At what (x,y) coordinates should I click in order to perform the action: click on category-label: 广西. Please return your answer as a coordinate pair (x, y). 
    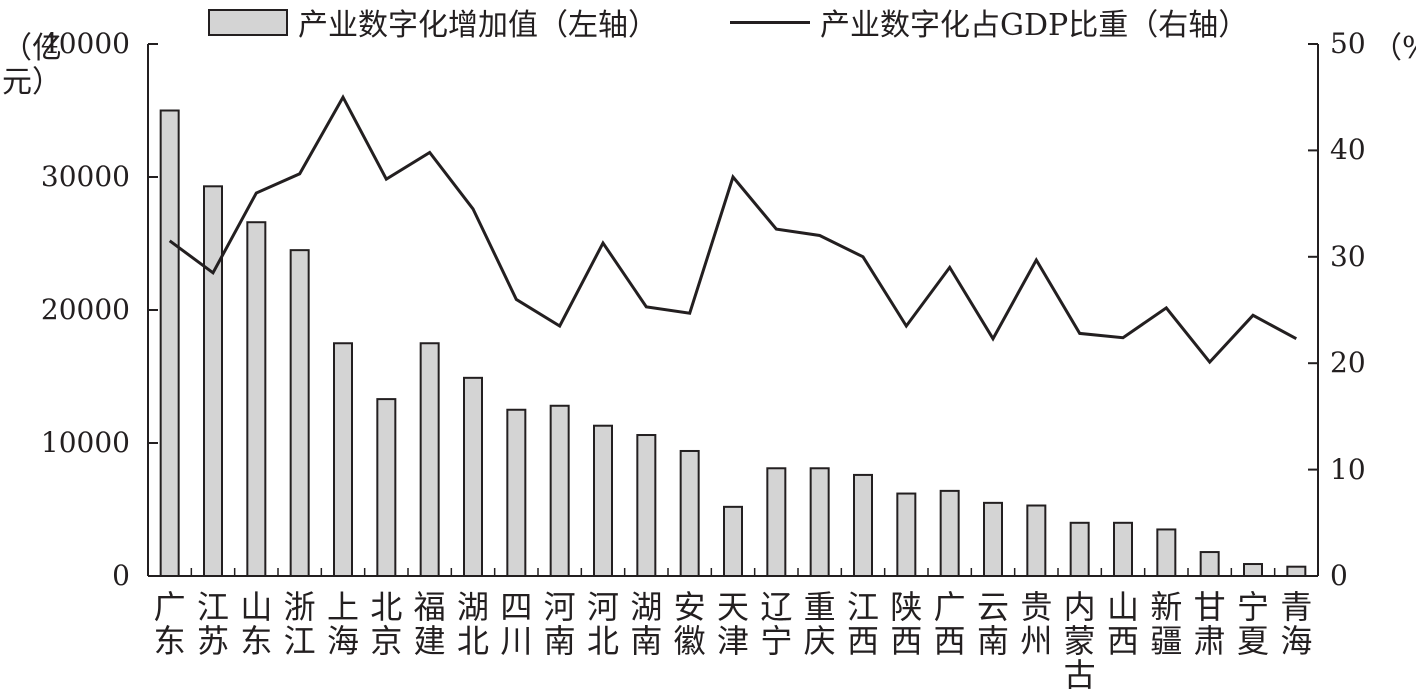
    Looking at the image, I should click on (949, 624).